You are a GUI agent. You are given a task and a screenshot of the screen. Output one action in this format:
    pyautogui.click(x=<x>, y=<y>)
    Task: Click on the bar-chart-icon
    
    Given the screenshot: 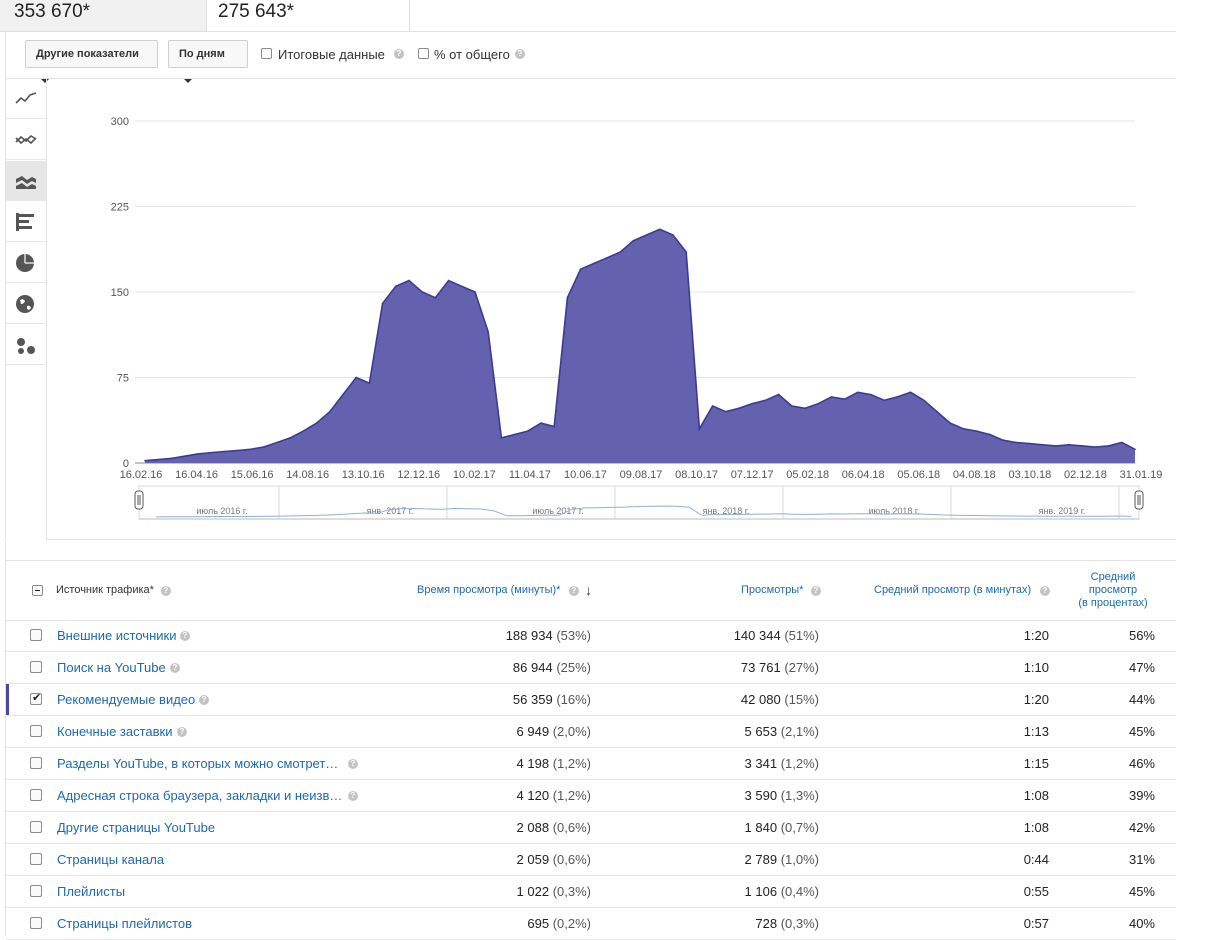 What is the action you would take?
    pyautogui.click(x=26, y=222)
    